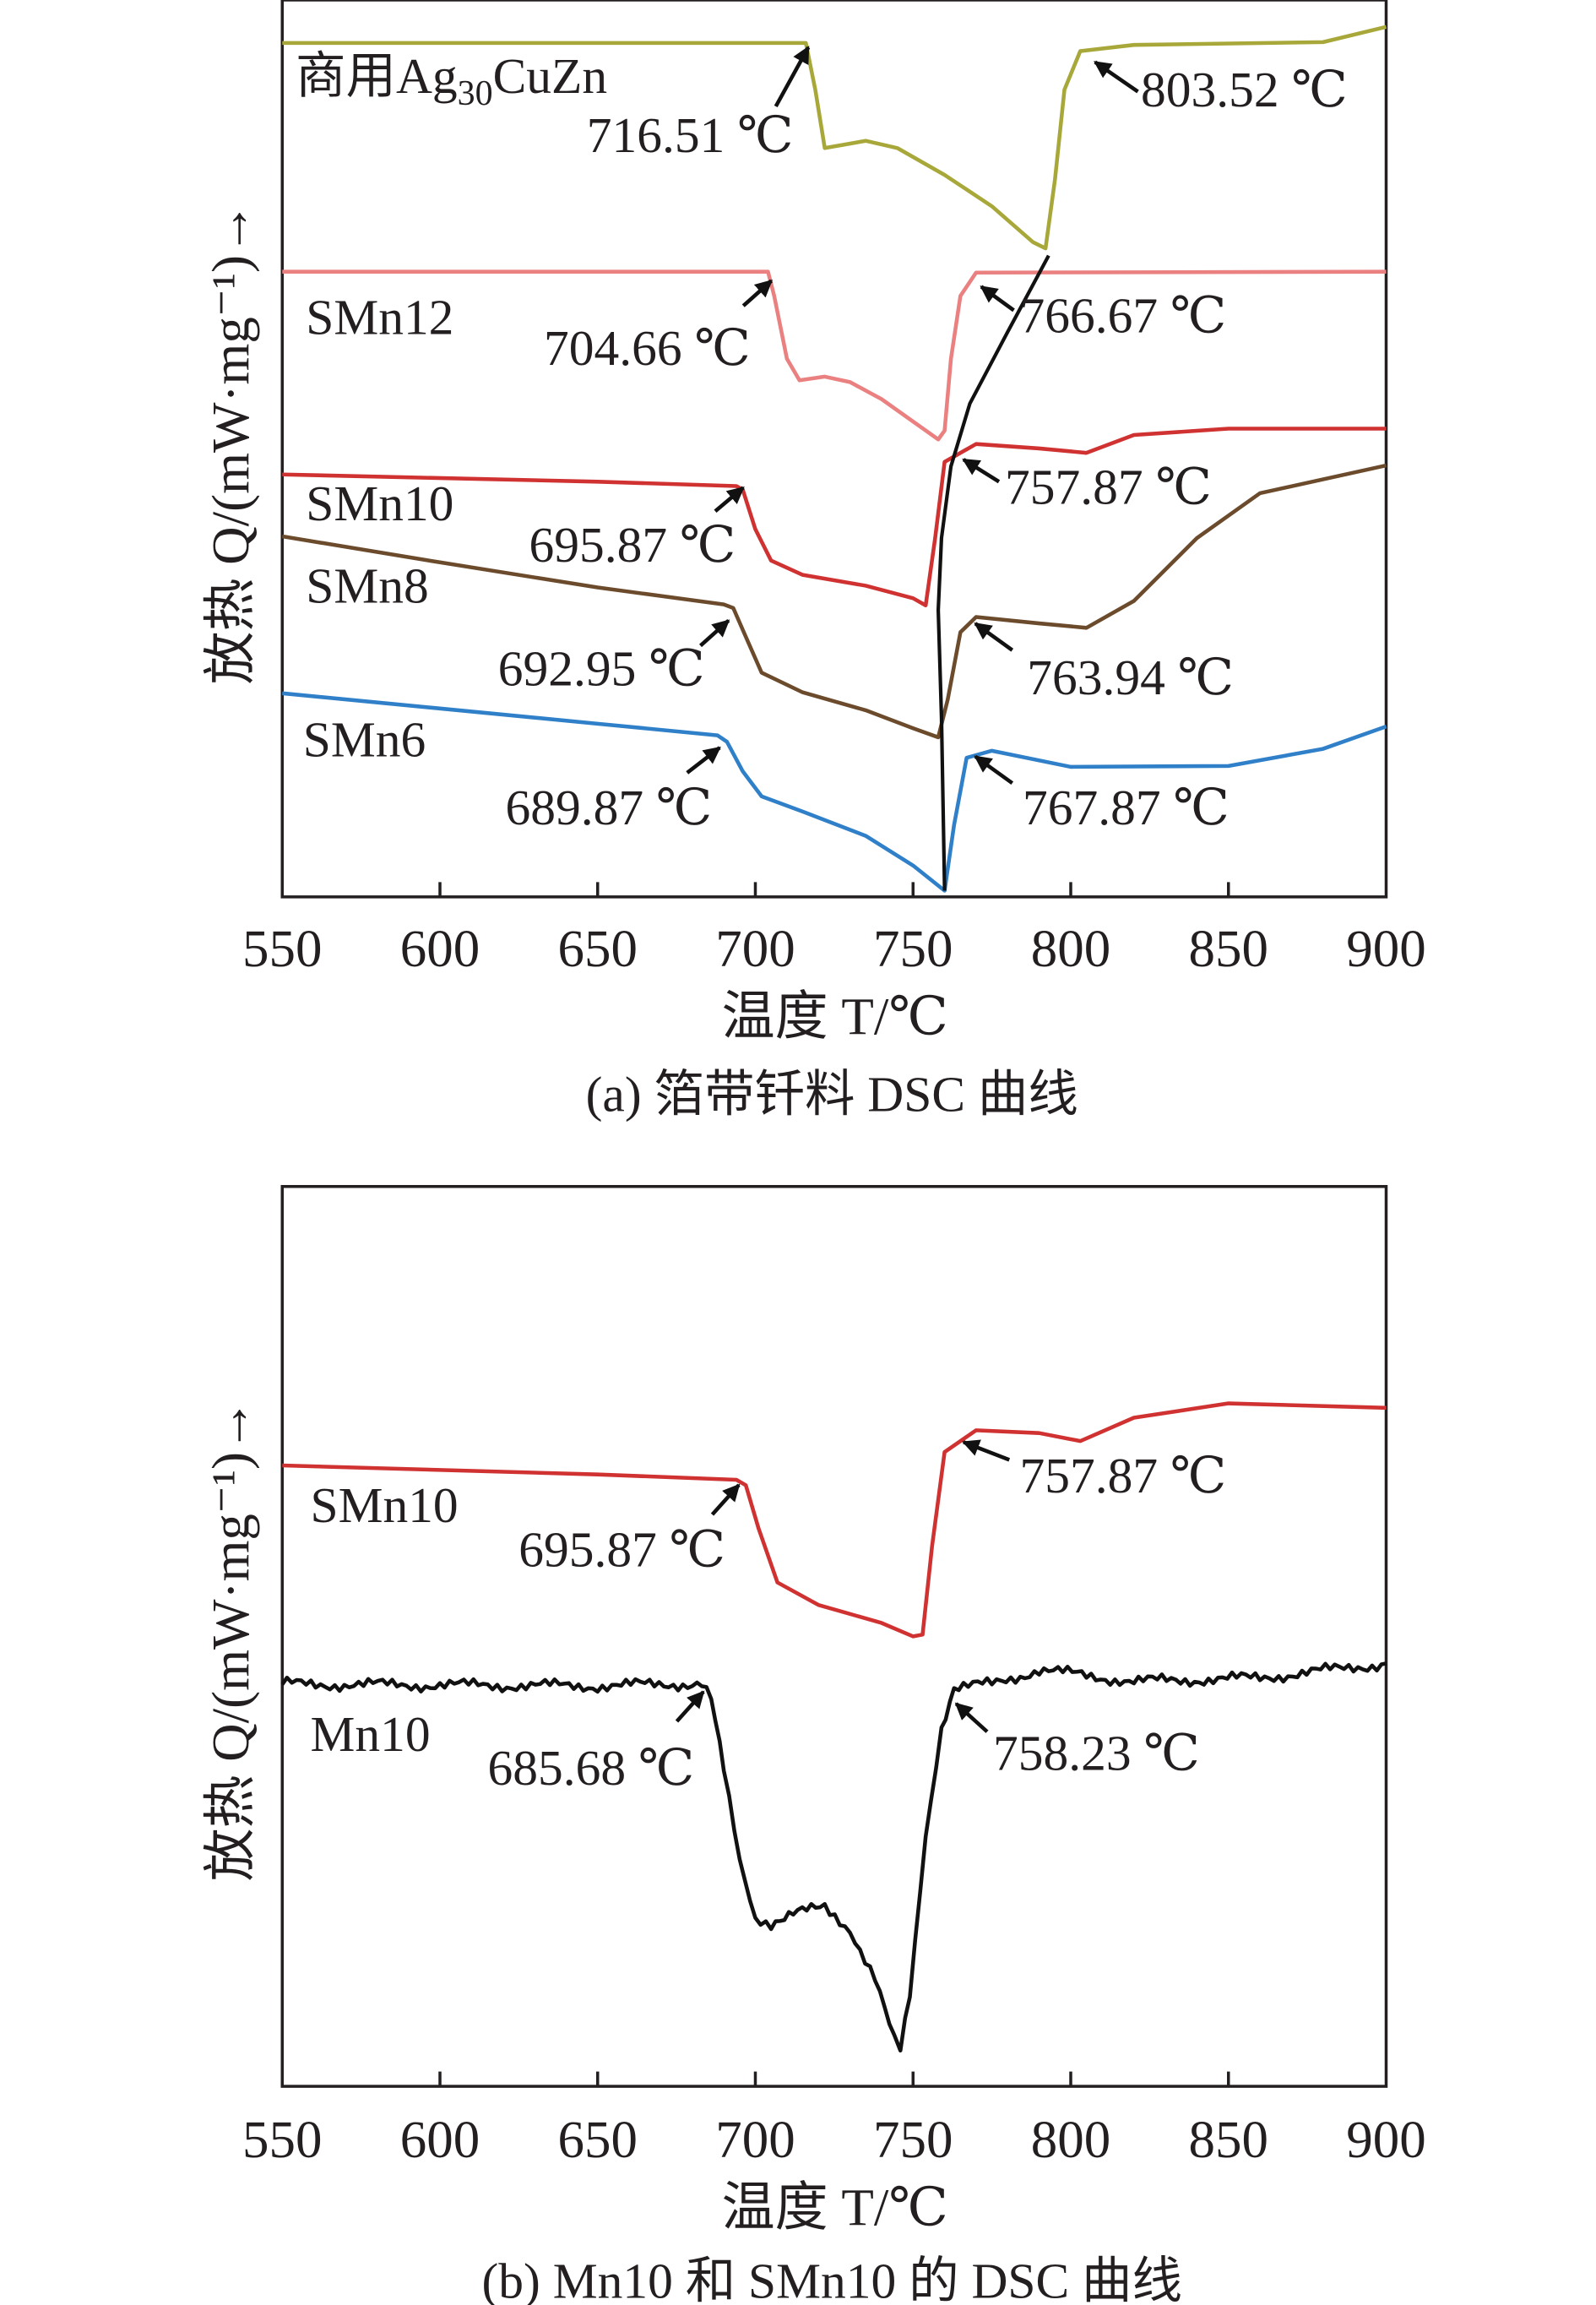  What do you see at coordinates (550, 76) in the screenshot?
I see `series-label-tail: CuZn` at bounding box center [550, 76].